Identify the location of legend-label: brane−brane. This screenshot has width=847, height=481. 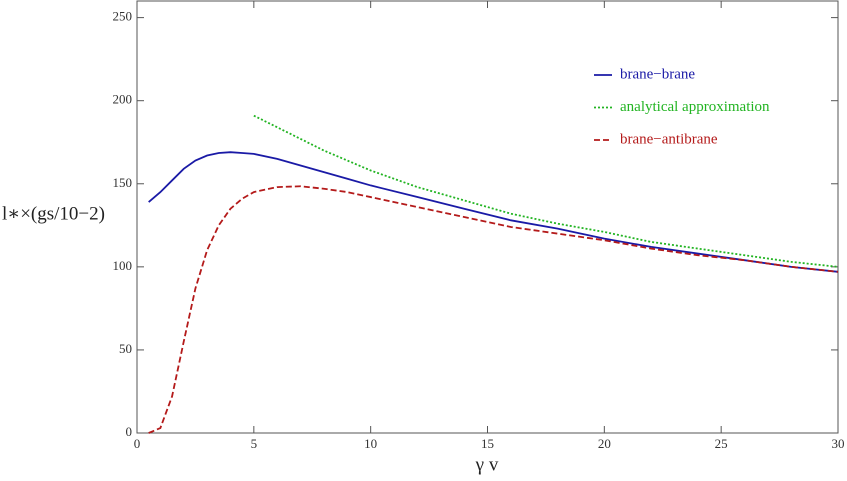
(657, 74).